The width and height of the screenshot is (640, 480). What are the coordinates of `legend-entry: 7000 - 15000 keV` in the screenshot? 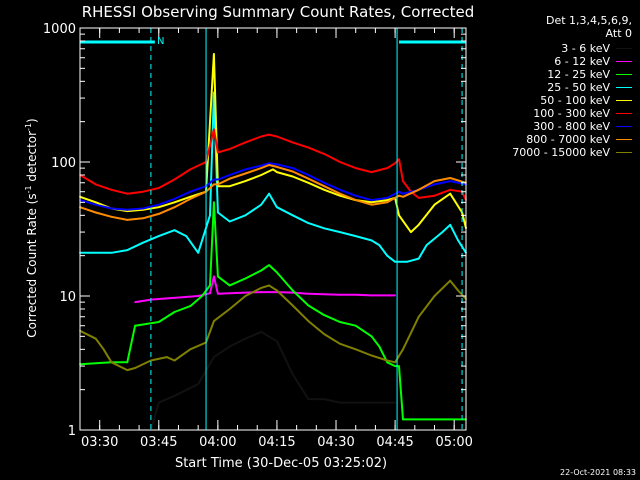 It's located at (572, 152).